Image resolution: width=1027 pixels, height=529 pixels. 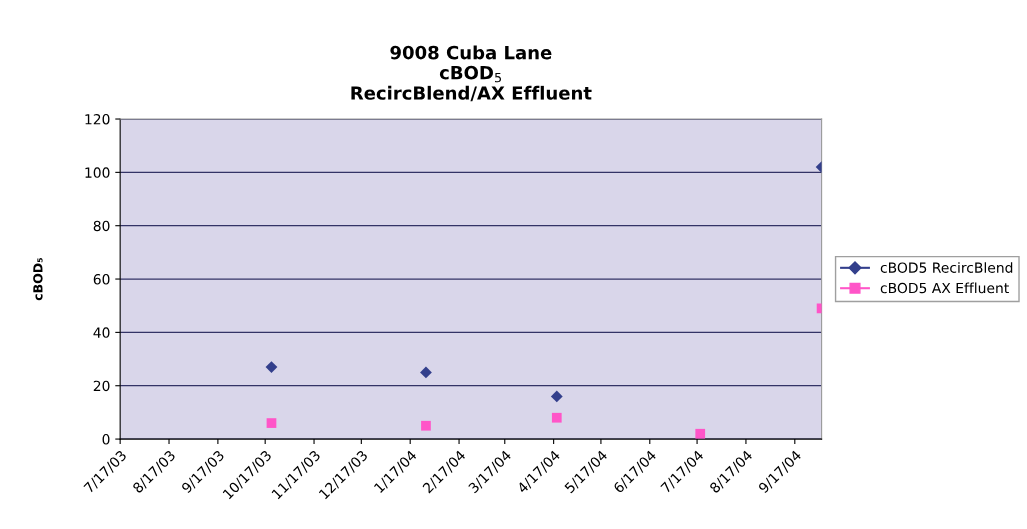 I want to click on y-tick-label: 60, so click(x=101, y=279).